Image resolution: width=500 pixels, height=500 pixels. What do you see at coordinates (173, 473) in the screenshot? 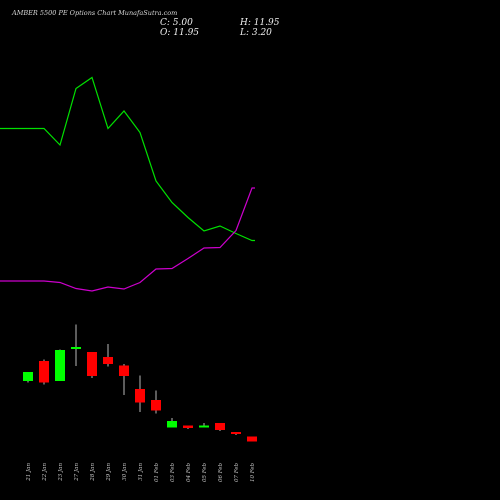
I see `x-tick-label: 03 Feb` at bounding box center [173, 473].